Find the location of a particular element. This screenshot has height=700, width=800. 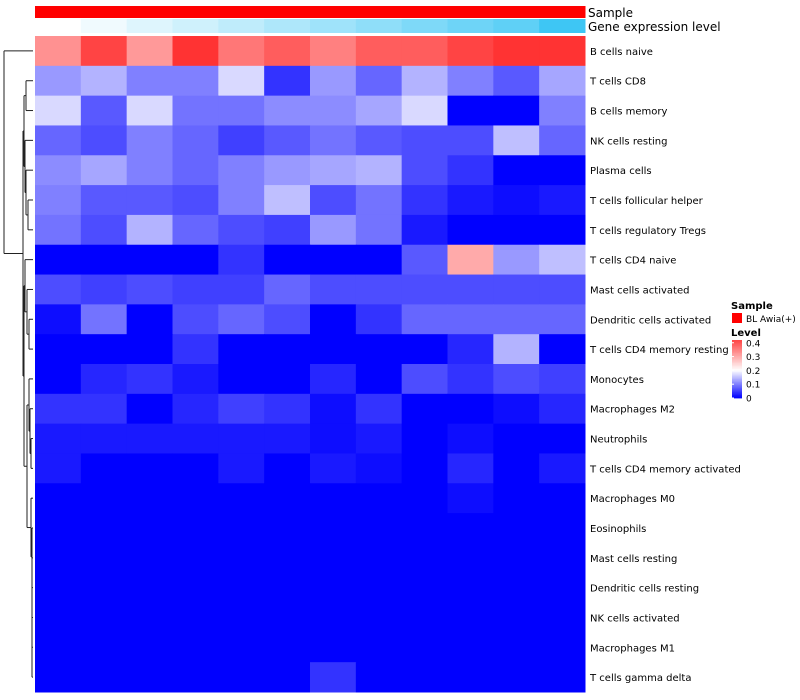

row-label: Mast cells resting is located at coordinates (633, 559).